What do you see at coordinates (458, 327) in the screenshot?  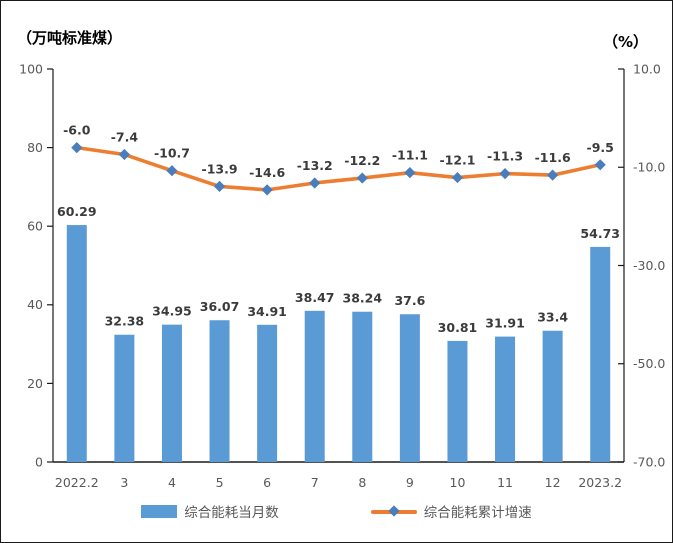 I see `bar-data-label: 30.81` at bounding box center [458, 327].